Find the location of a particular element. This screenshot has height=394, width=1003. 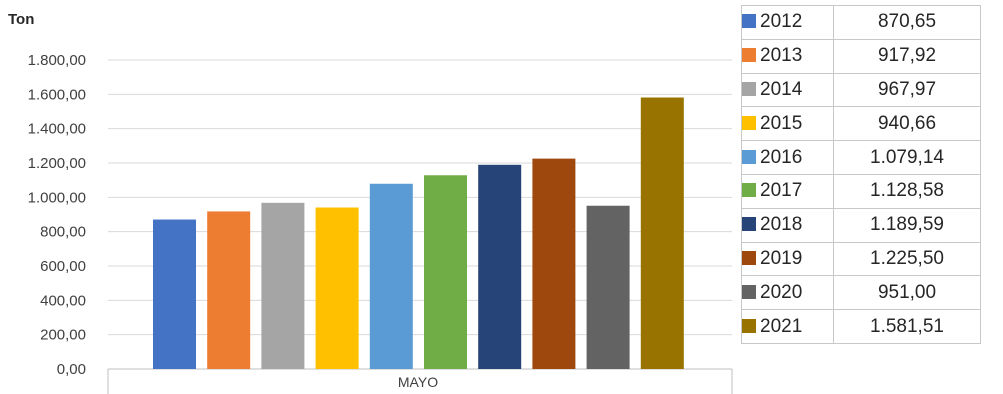

legend-value-cell: 940,66 is located at coordinates (907, 124).